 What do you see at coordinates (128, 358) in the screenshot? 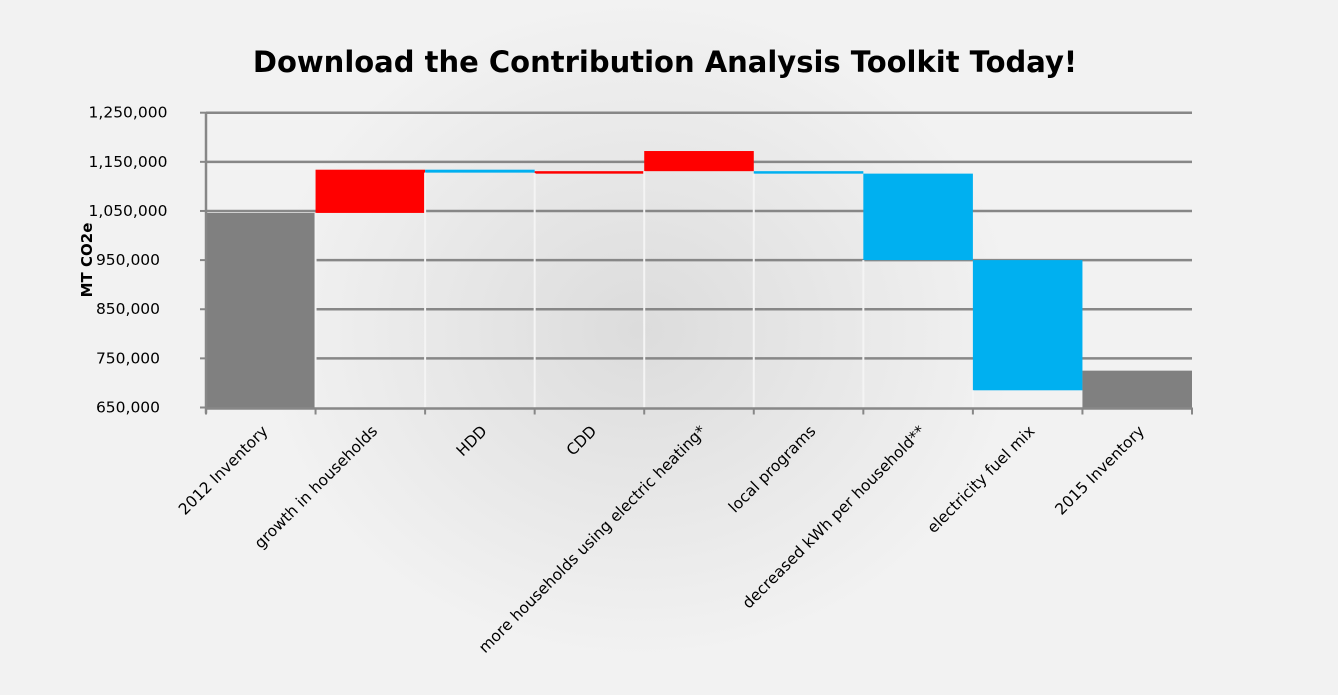
I see `y-tick-label: 750,000` at bounding box center [128, 358].